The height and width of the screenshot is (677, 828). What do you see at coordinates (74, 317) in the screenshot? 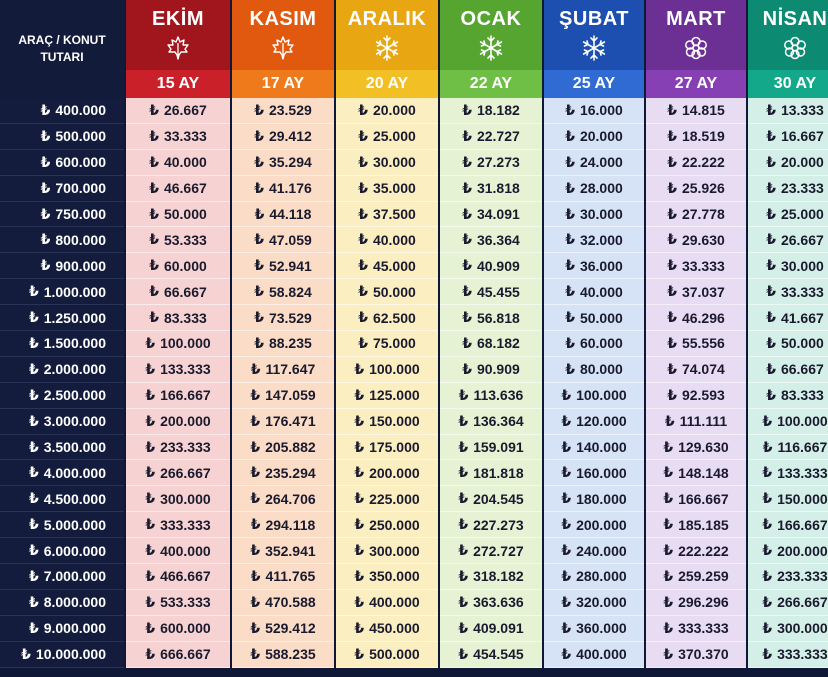
I see `amount-value: 1.250.000` at bounding box center [74, 317].